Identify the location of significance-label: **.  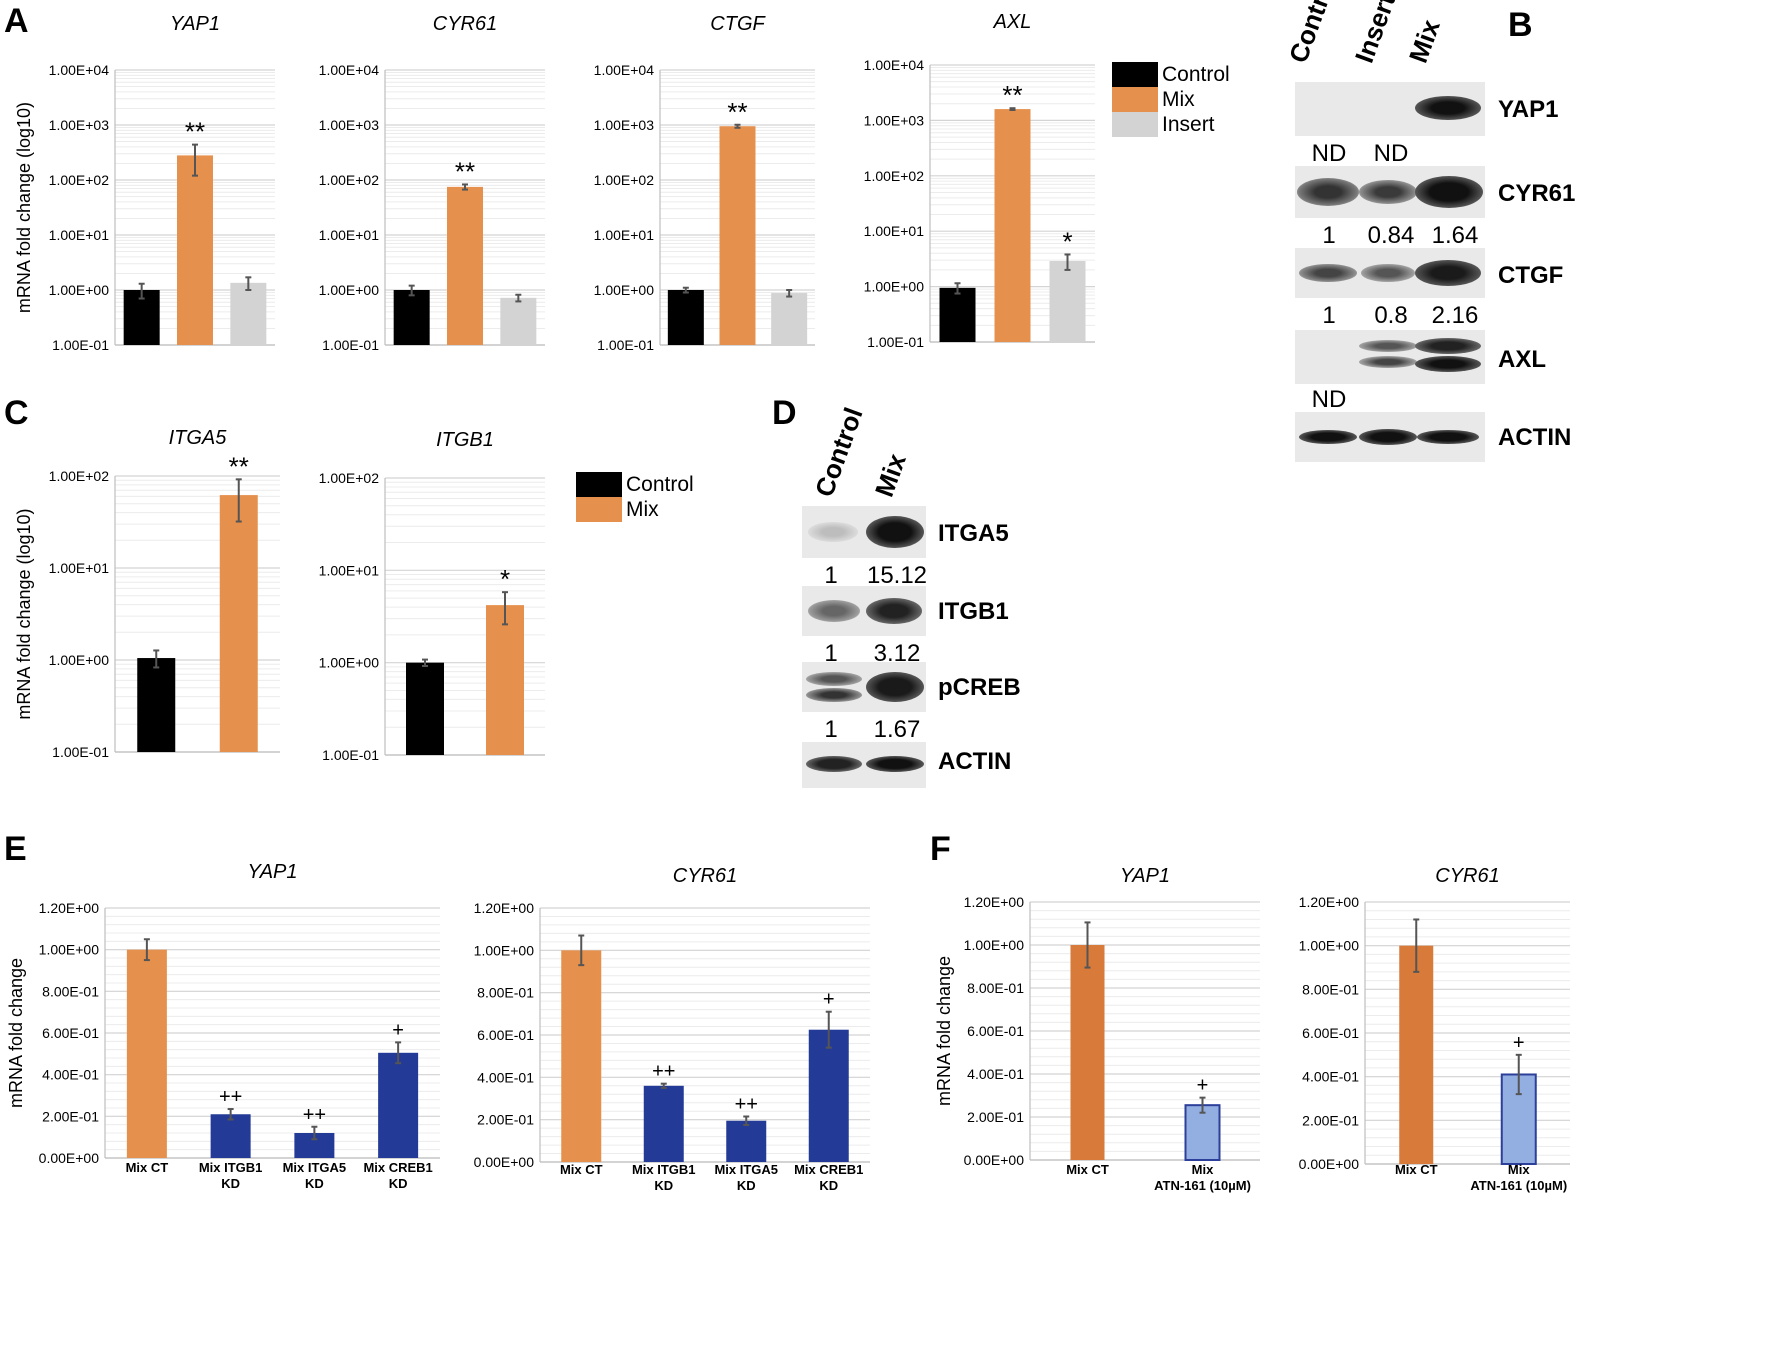
(1012, 95).